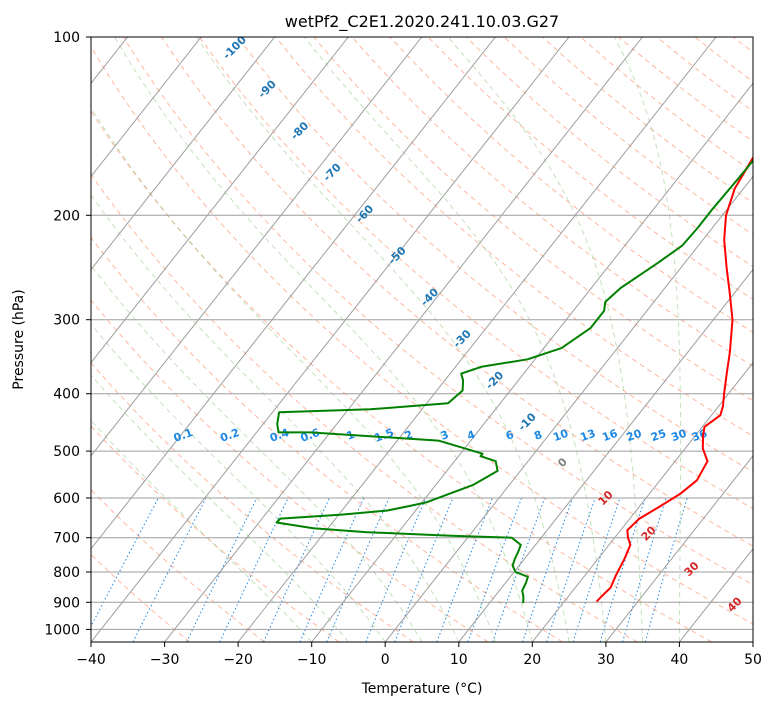 The image size is (775, 708). Describe the element at coordinates (66, 603) in the screenshot. I see `y-tick-label: 900` at that location.